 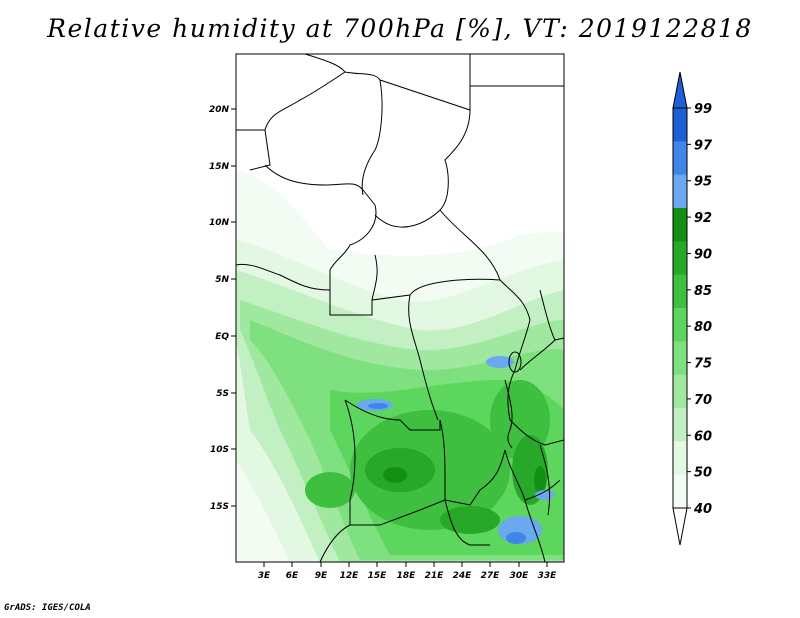 What do you see at coordinates (703, 182) in the screenshot?
I see `colorbar-label-95: 95` at bounding box center [703, 182].